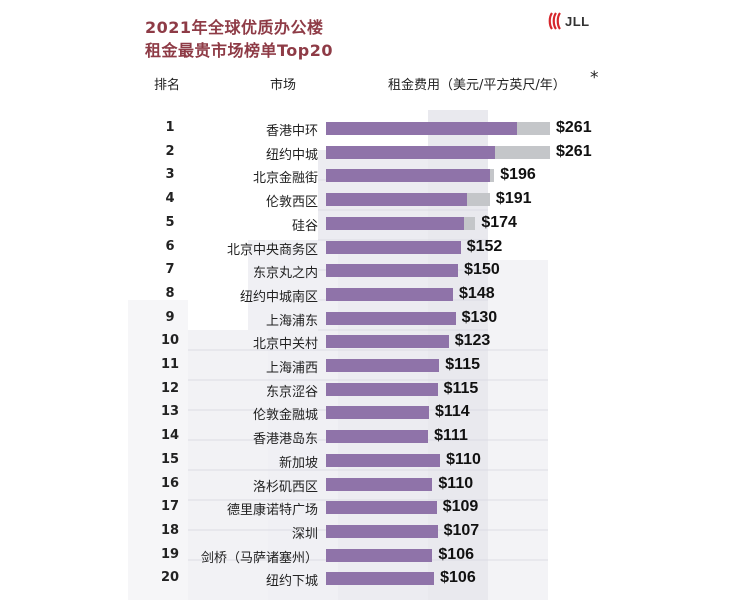  What do you see at coordinates (239, 50) in the screenshot?
I see `title-line-2: 租金最贵市场榜单Top20` at bounding box center [239, 50].